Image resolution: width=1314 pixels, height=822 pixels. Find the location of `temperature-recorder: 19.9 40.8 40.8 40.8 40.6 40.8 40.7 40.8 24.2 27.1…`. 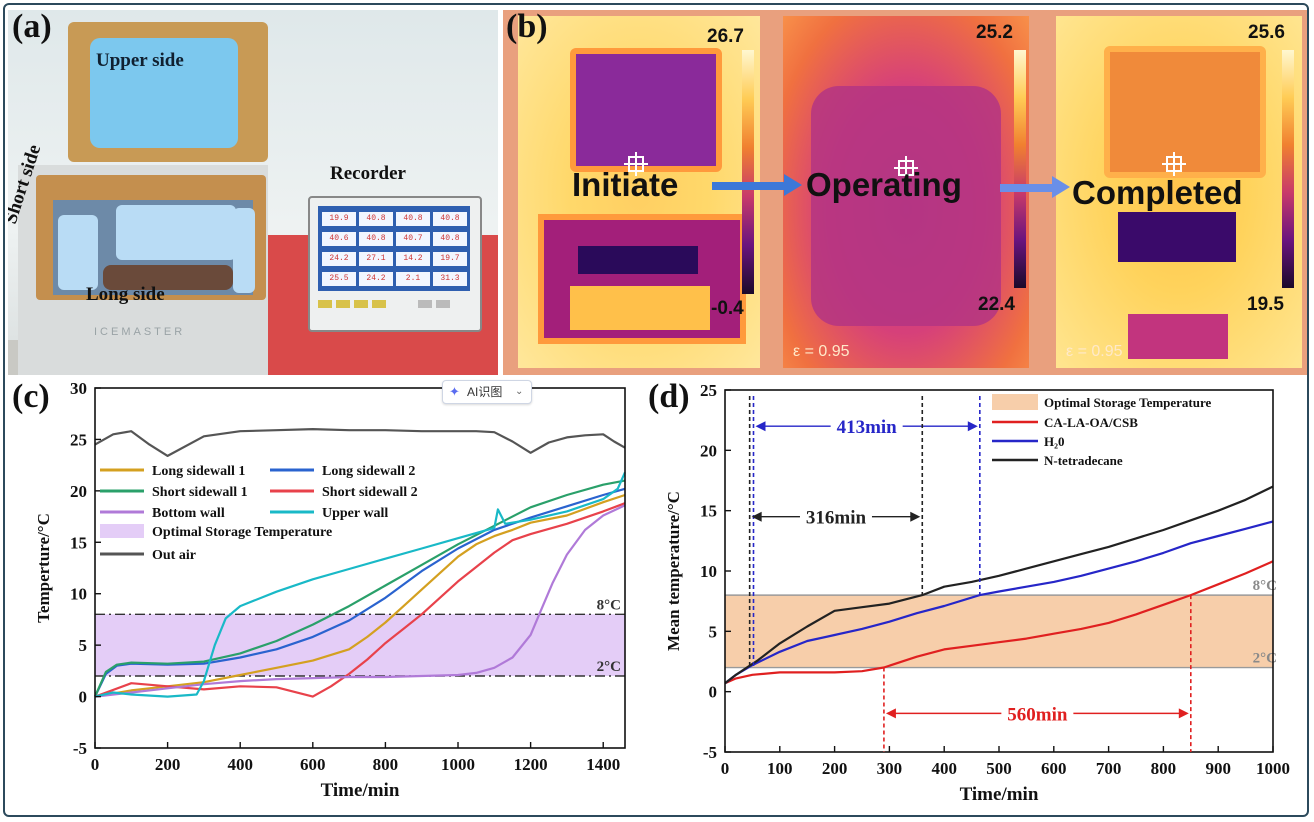

temperature-recorder: 19.9 40.8 40.8 40.8 40.6 40.8 40.7 40.8 24.2 27.1… is located at coordinates (395, 264).